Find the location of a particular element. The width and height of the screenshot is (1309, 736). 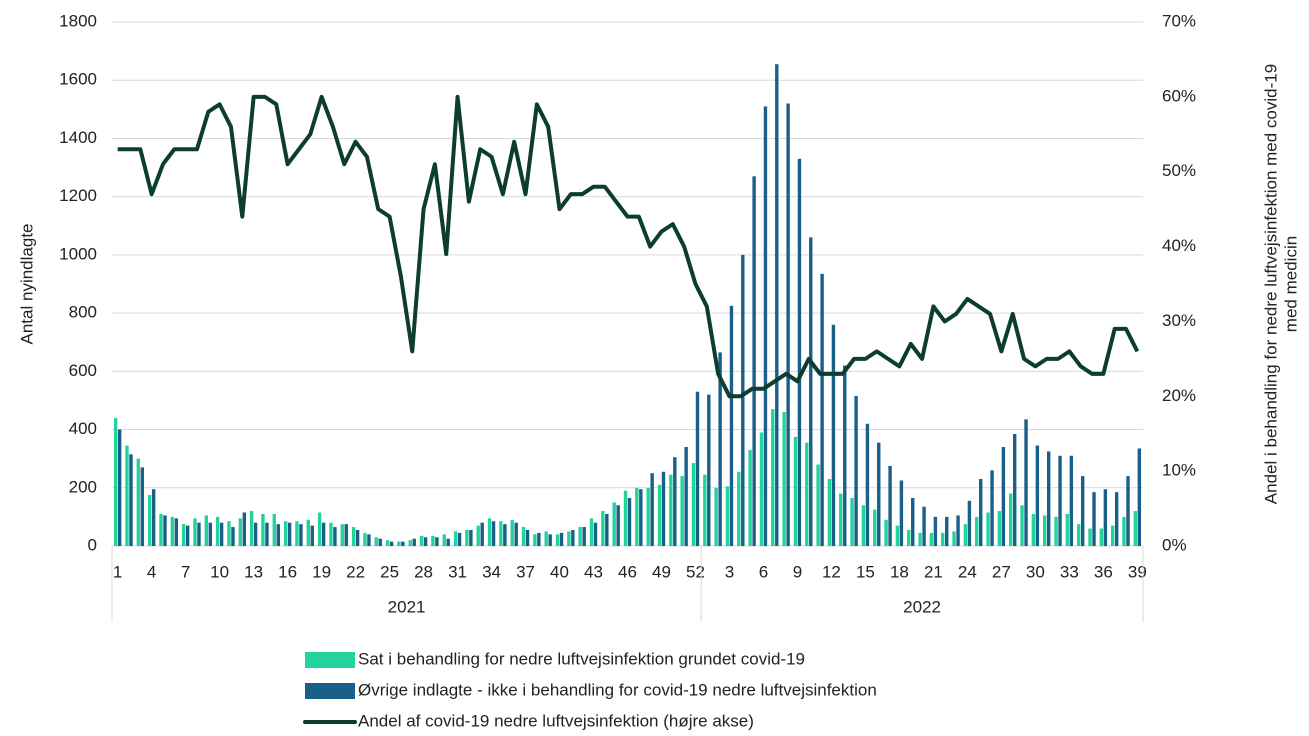

x-tick-label: 15 is located at coordinates (865, 571).